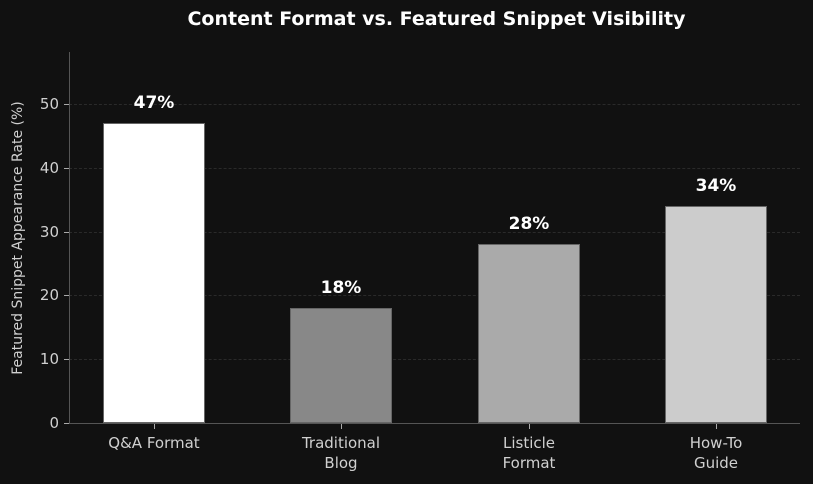  I want to click on y-tick-label: 50, so click(49, 104).